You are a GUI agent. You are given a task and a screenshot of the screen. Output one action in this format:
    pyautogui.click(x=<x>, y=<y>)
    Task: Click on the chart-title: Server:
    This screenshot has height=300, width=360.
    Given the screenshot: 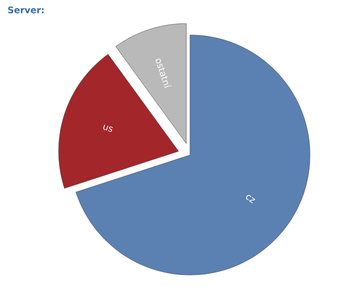 What is the action you would take?
    pyautogui.click(x=26, y=10)
    